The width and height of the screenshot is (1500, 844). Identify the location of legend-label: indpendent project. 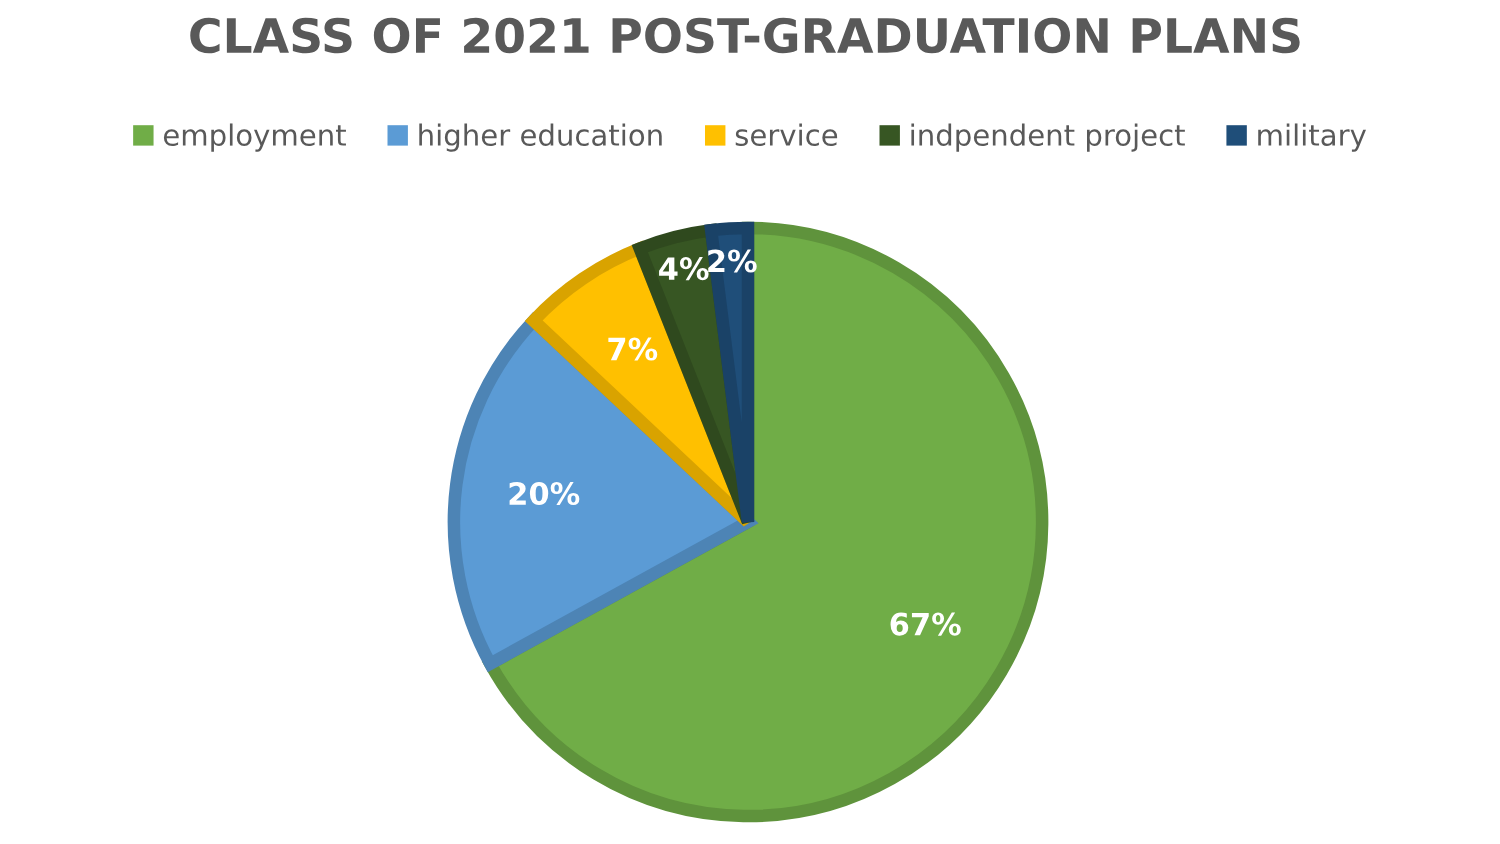
(1048, 137).